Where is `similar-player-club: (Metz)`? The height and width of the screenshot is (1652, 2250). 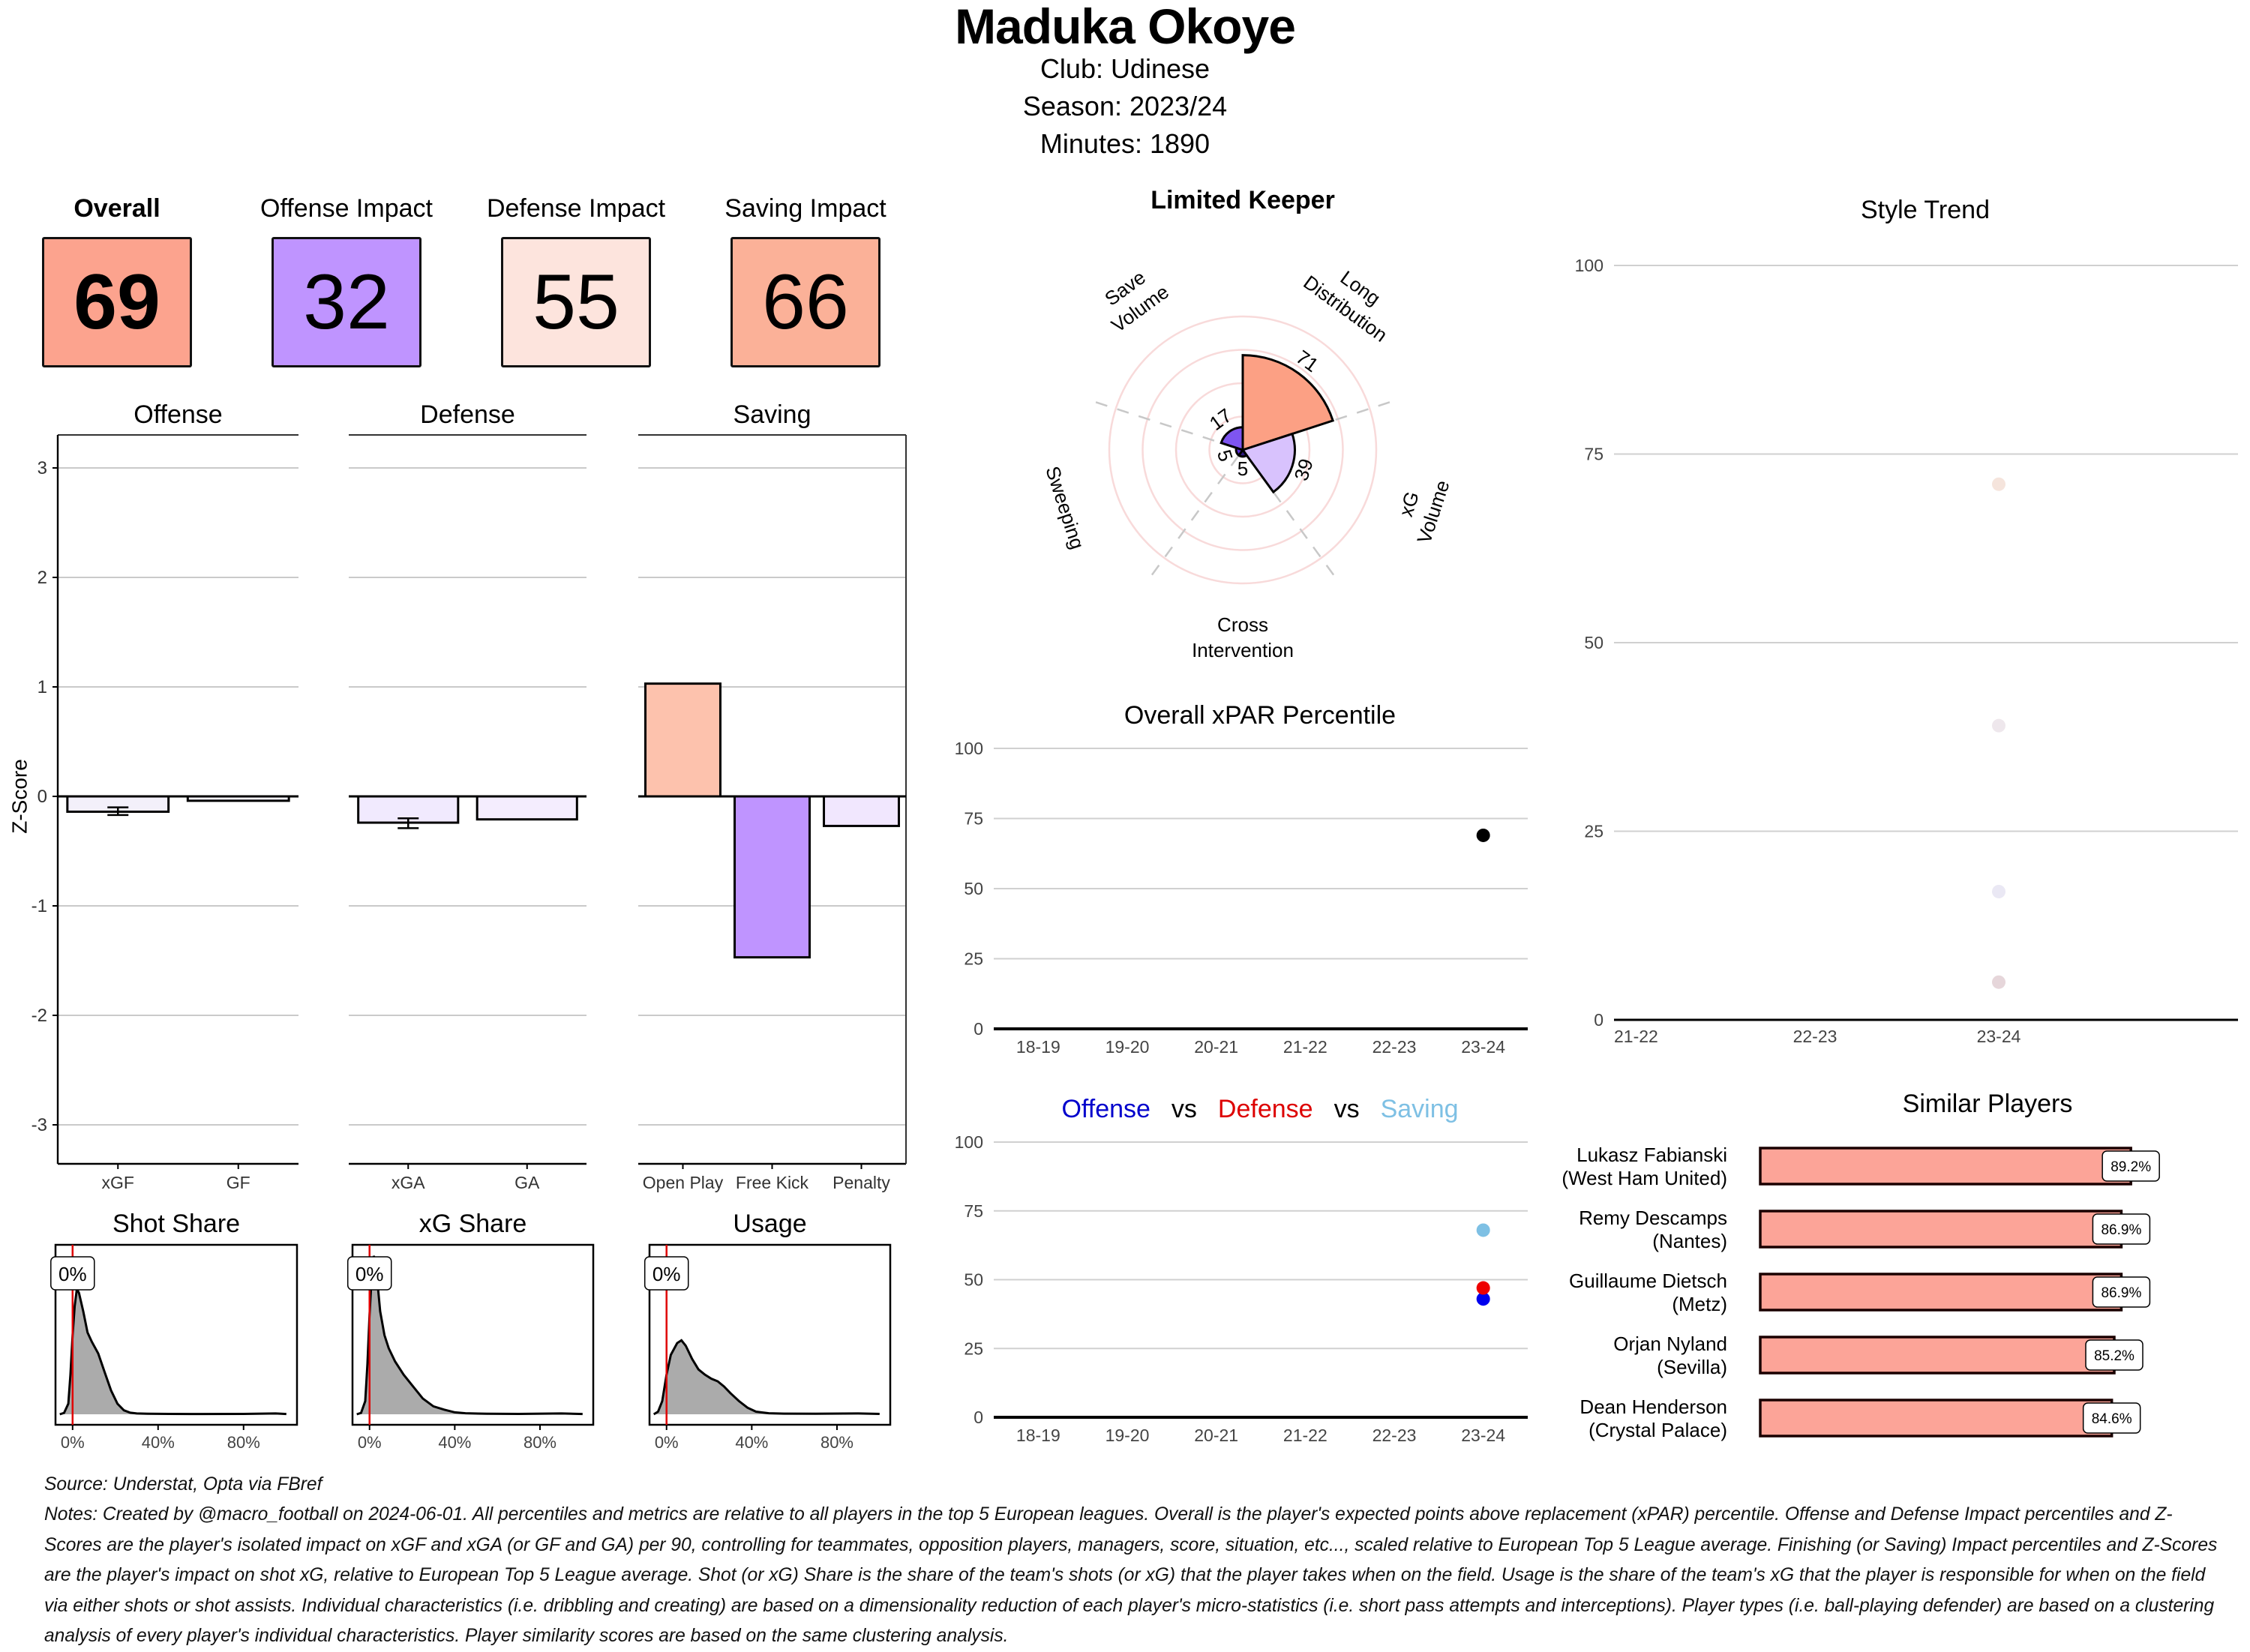 similar-player-club: (Metz) is located at coordinates (1699, 1304).